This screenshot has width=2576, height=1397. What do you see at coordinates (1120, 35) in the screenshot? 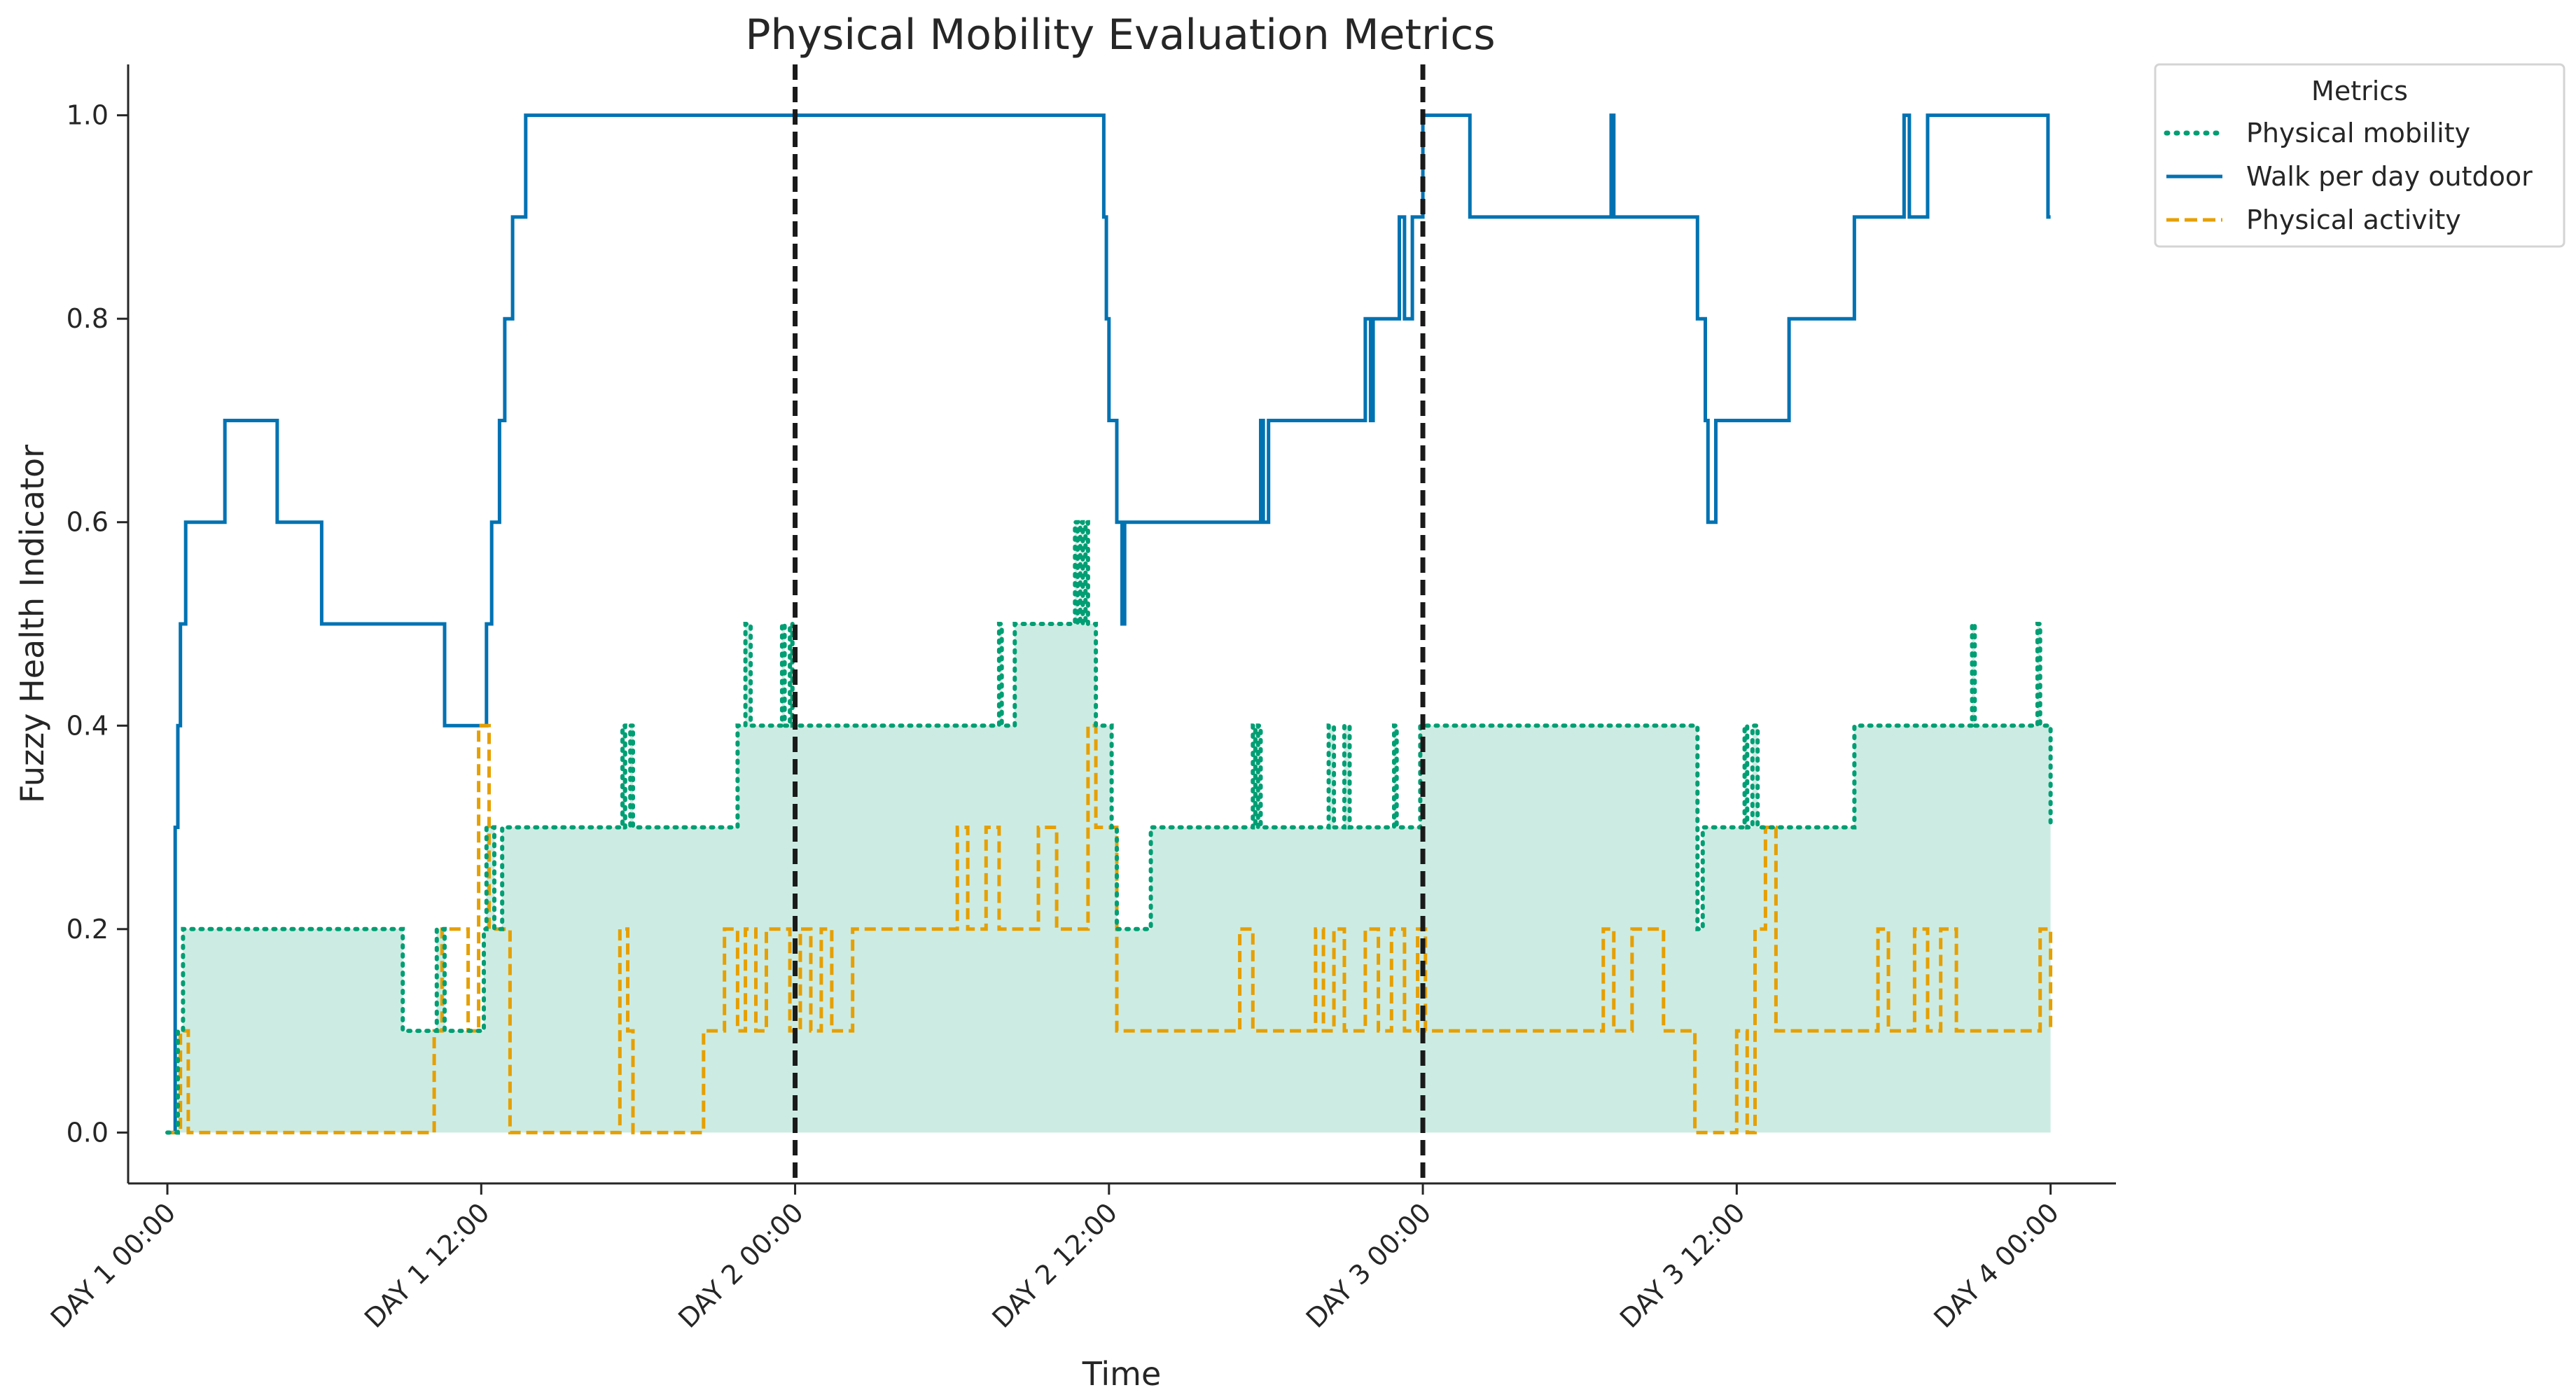
I see `chart-title: Physical Mobility Evaluation Metrics` at bounding box center [1120, 35].